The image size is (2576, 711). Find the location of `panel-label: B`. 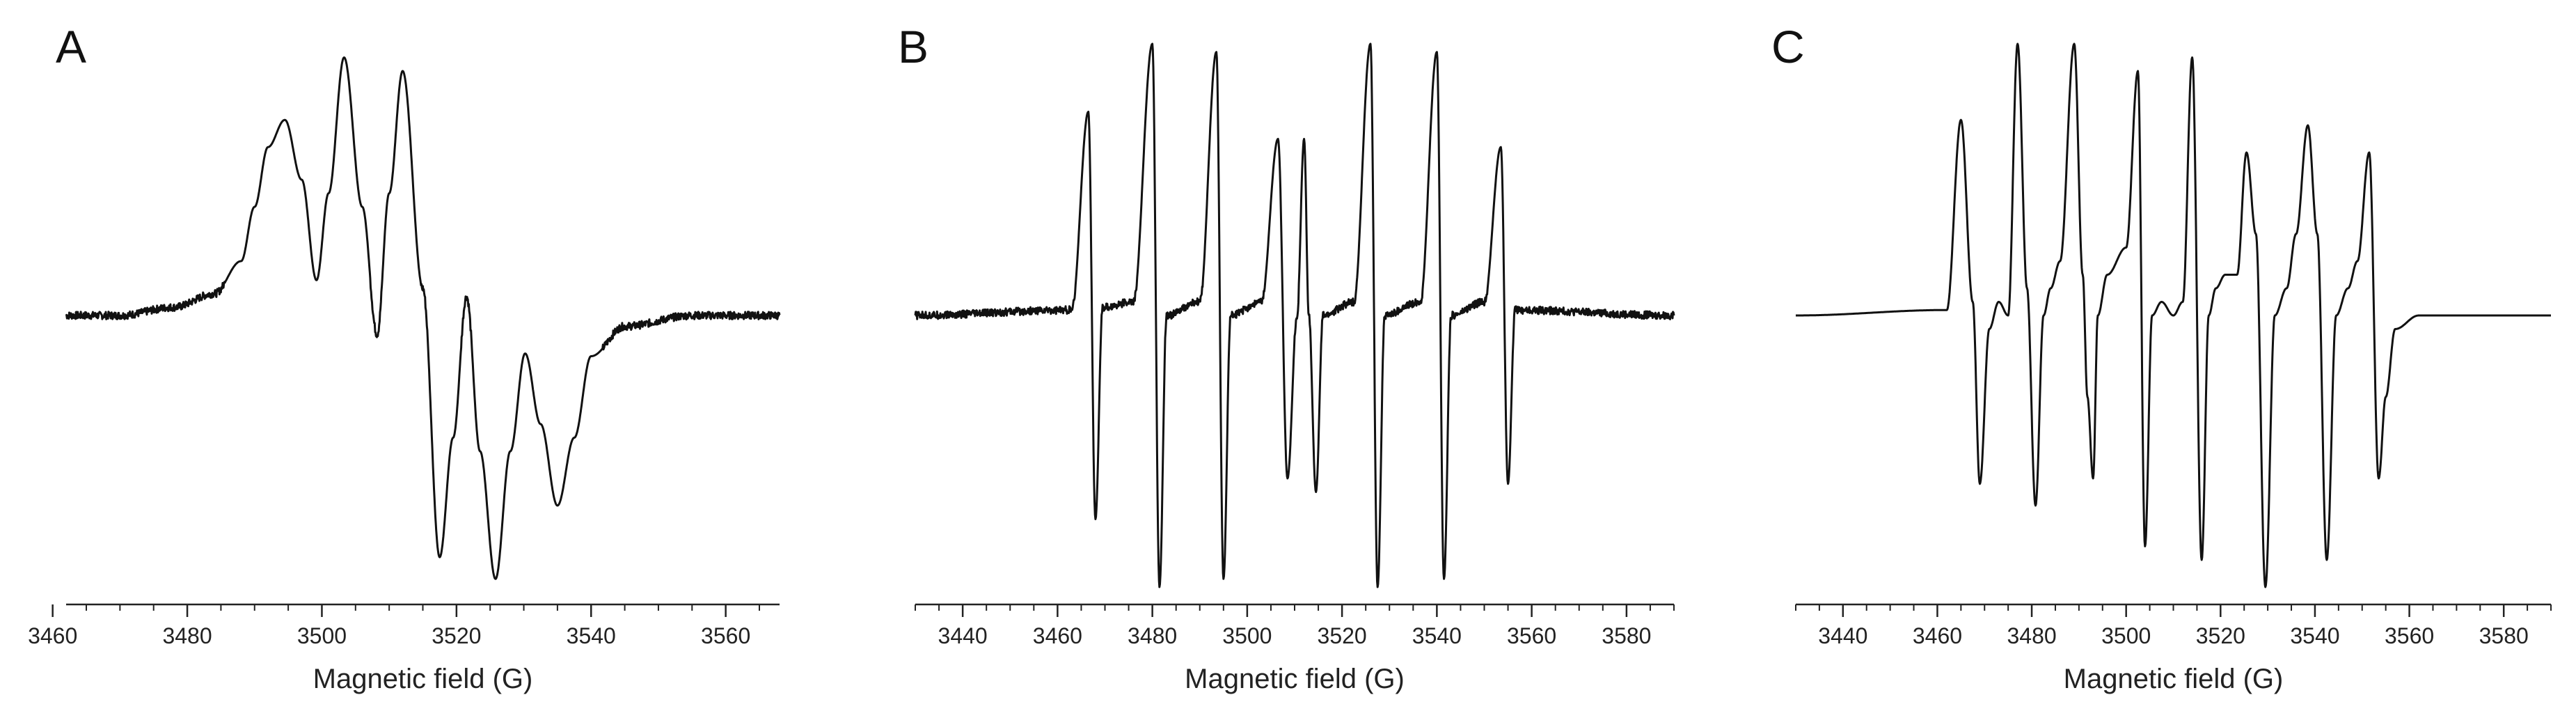

panel-label: B is located at coordinates (913, 47).